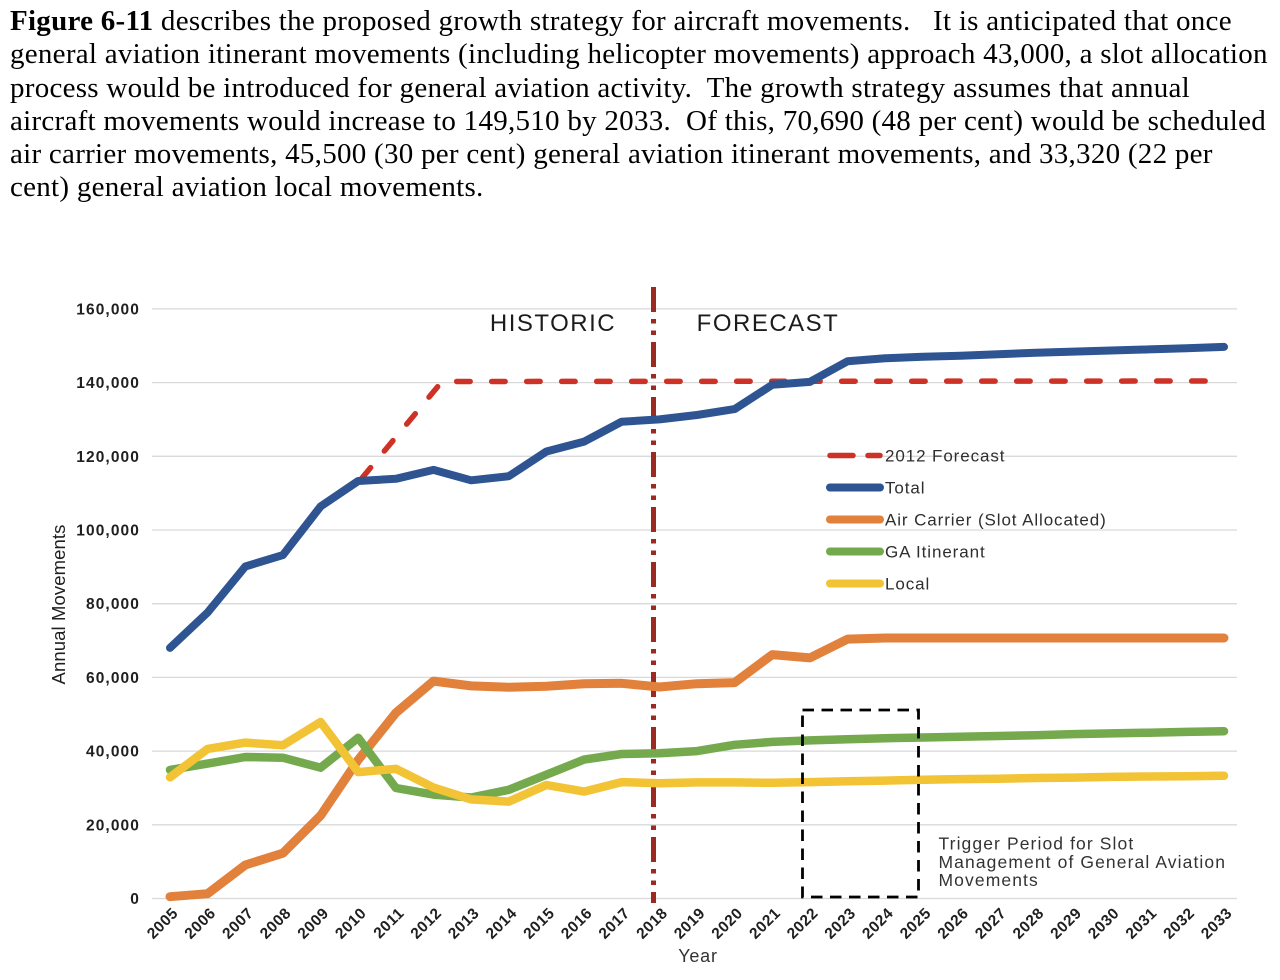  I want to click on svg-text: Movements, so click(989, 880).